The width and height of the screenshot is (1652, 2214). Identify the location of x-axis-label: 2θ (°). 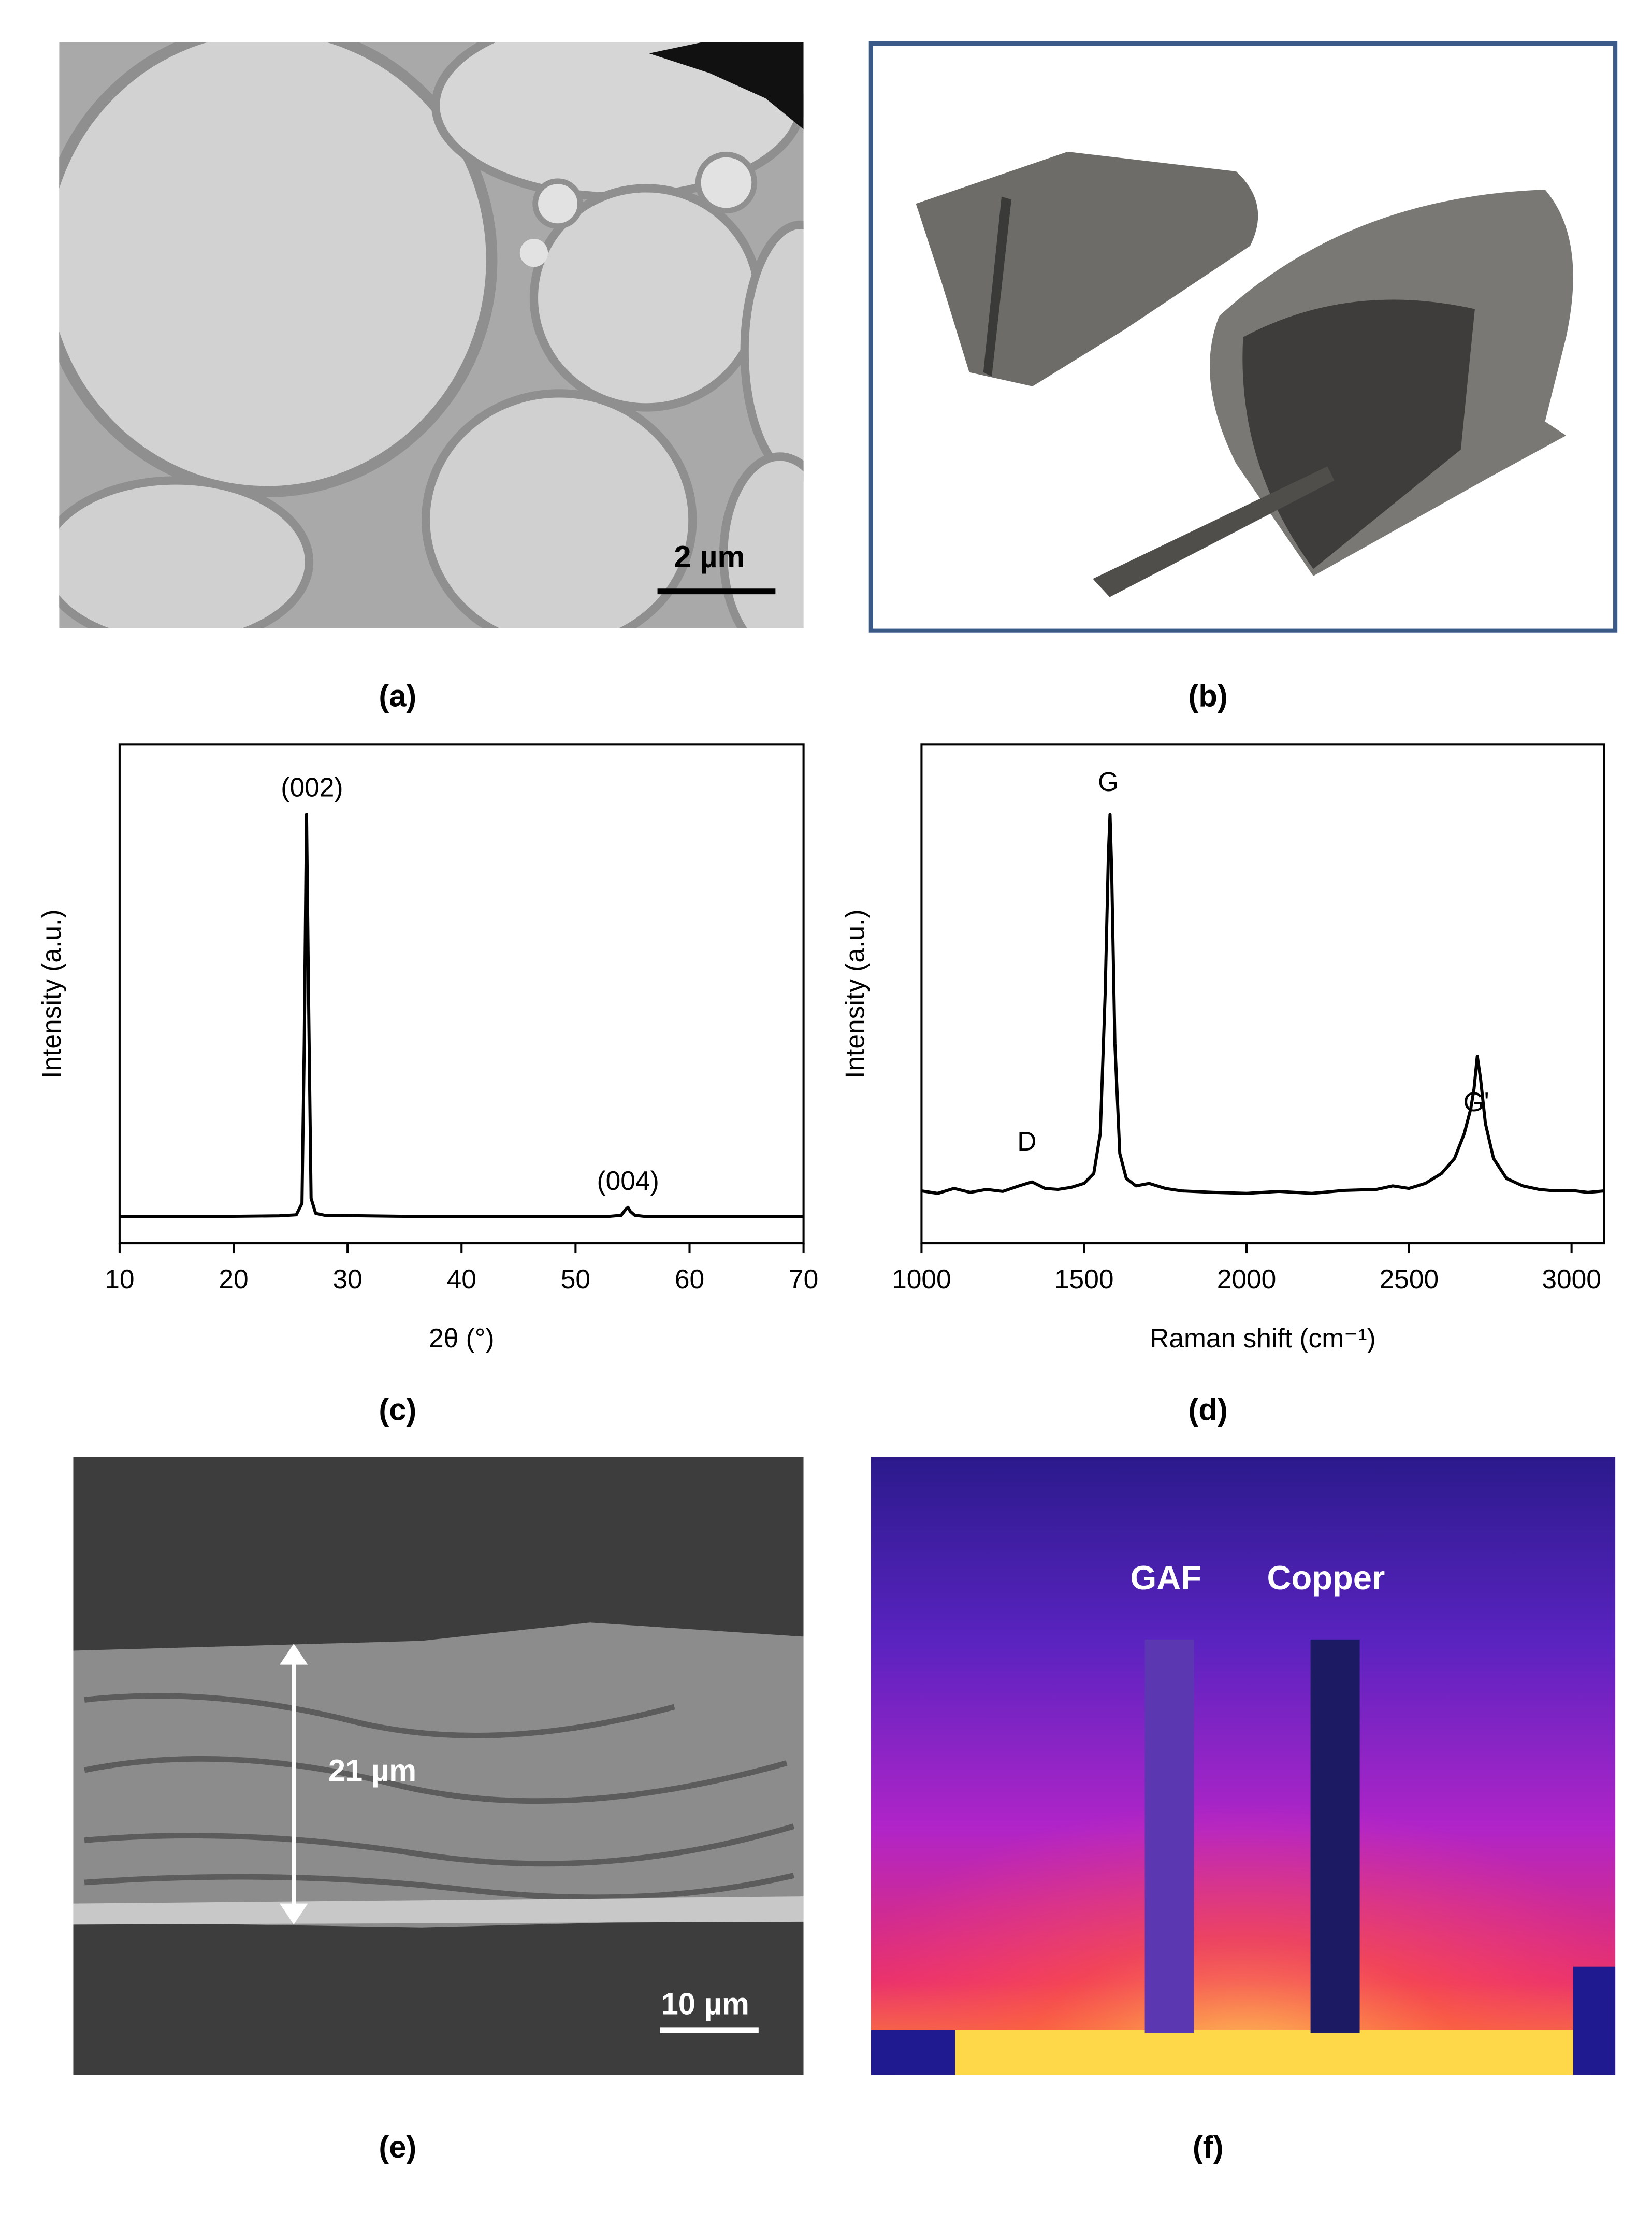
(462, 1338).